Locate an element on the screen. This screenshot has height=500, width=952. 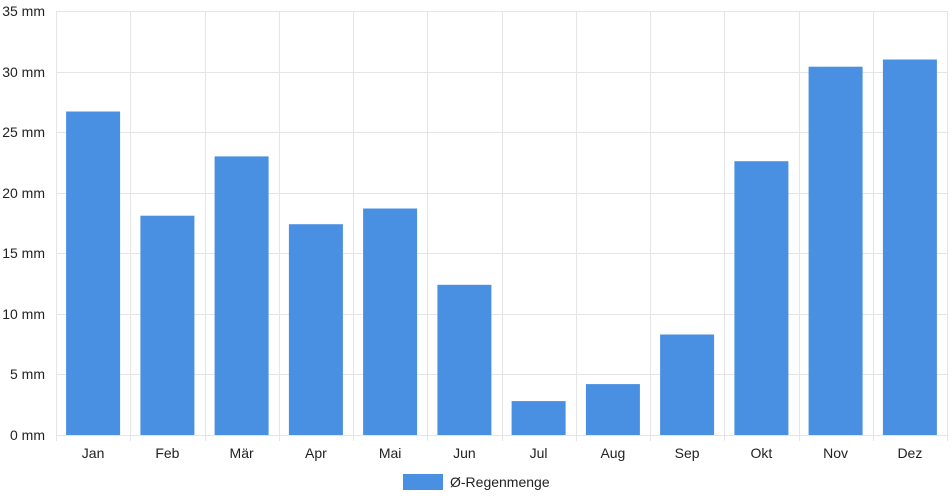
legend: Ø-Regenmenge is located at coordinates (476, 482).